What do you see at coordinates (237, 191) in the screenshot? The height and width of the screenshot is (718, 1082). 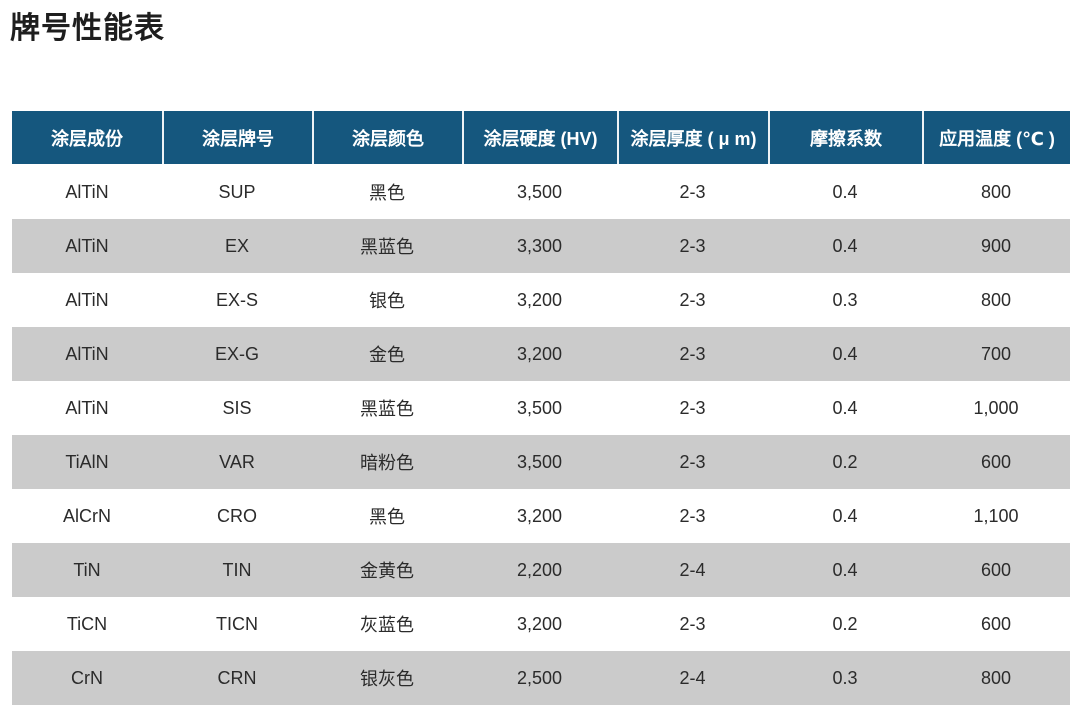 I see `table-cell: SUP` at bounding box center [237, 191].